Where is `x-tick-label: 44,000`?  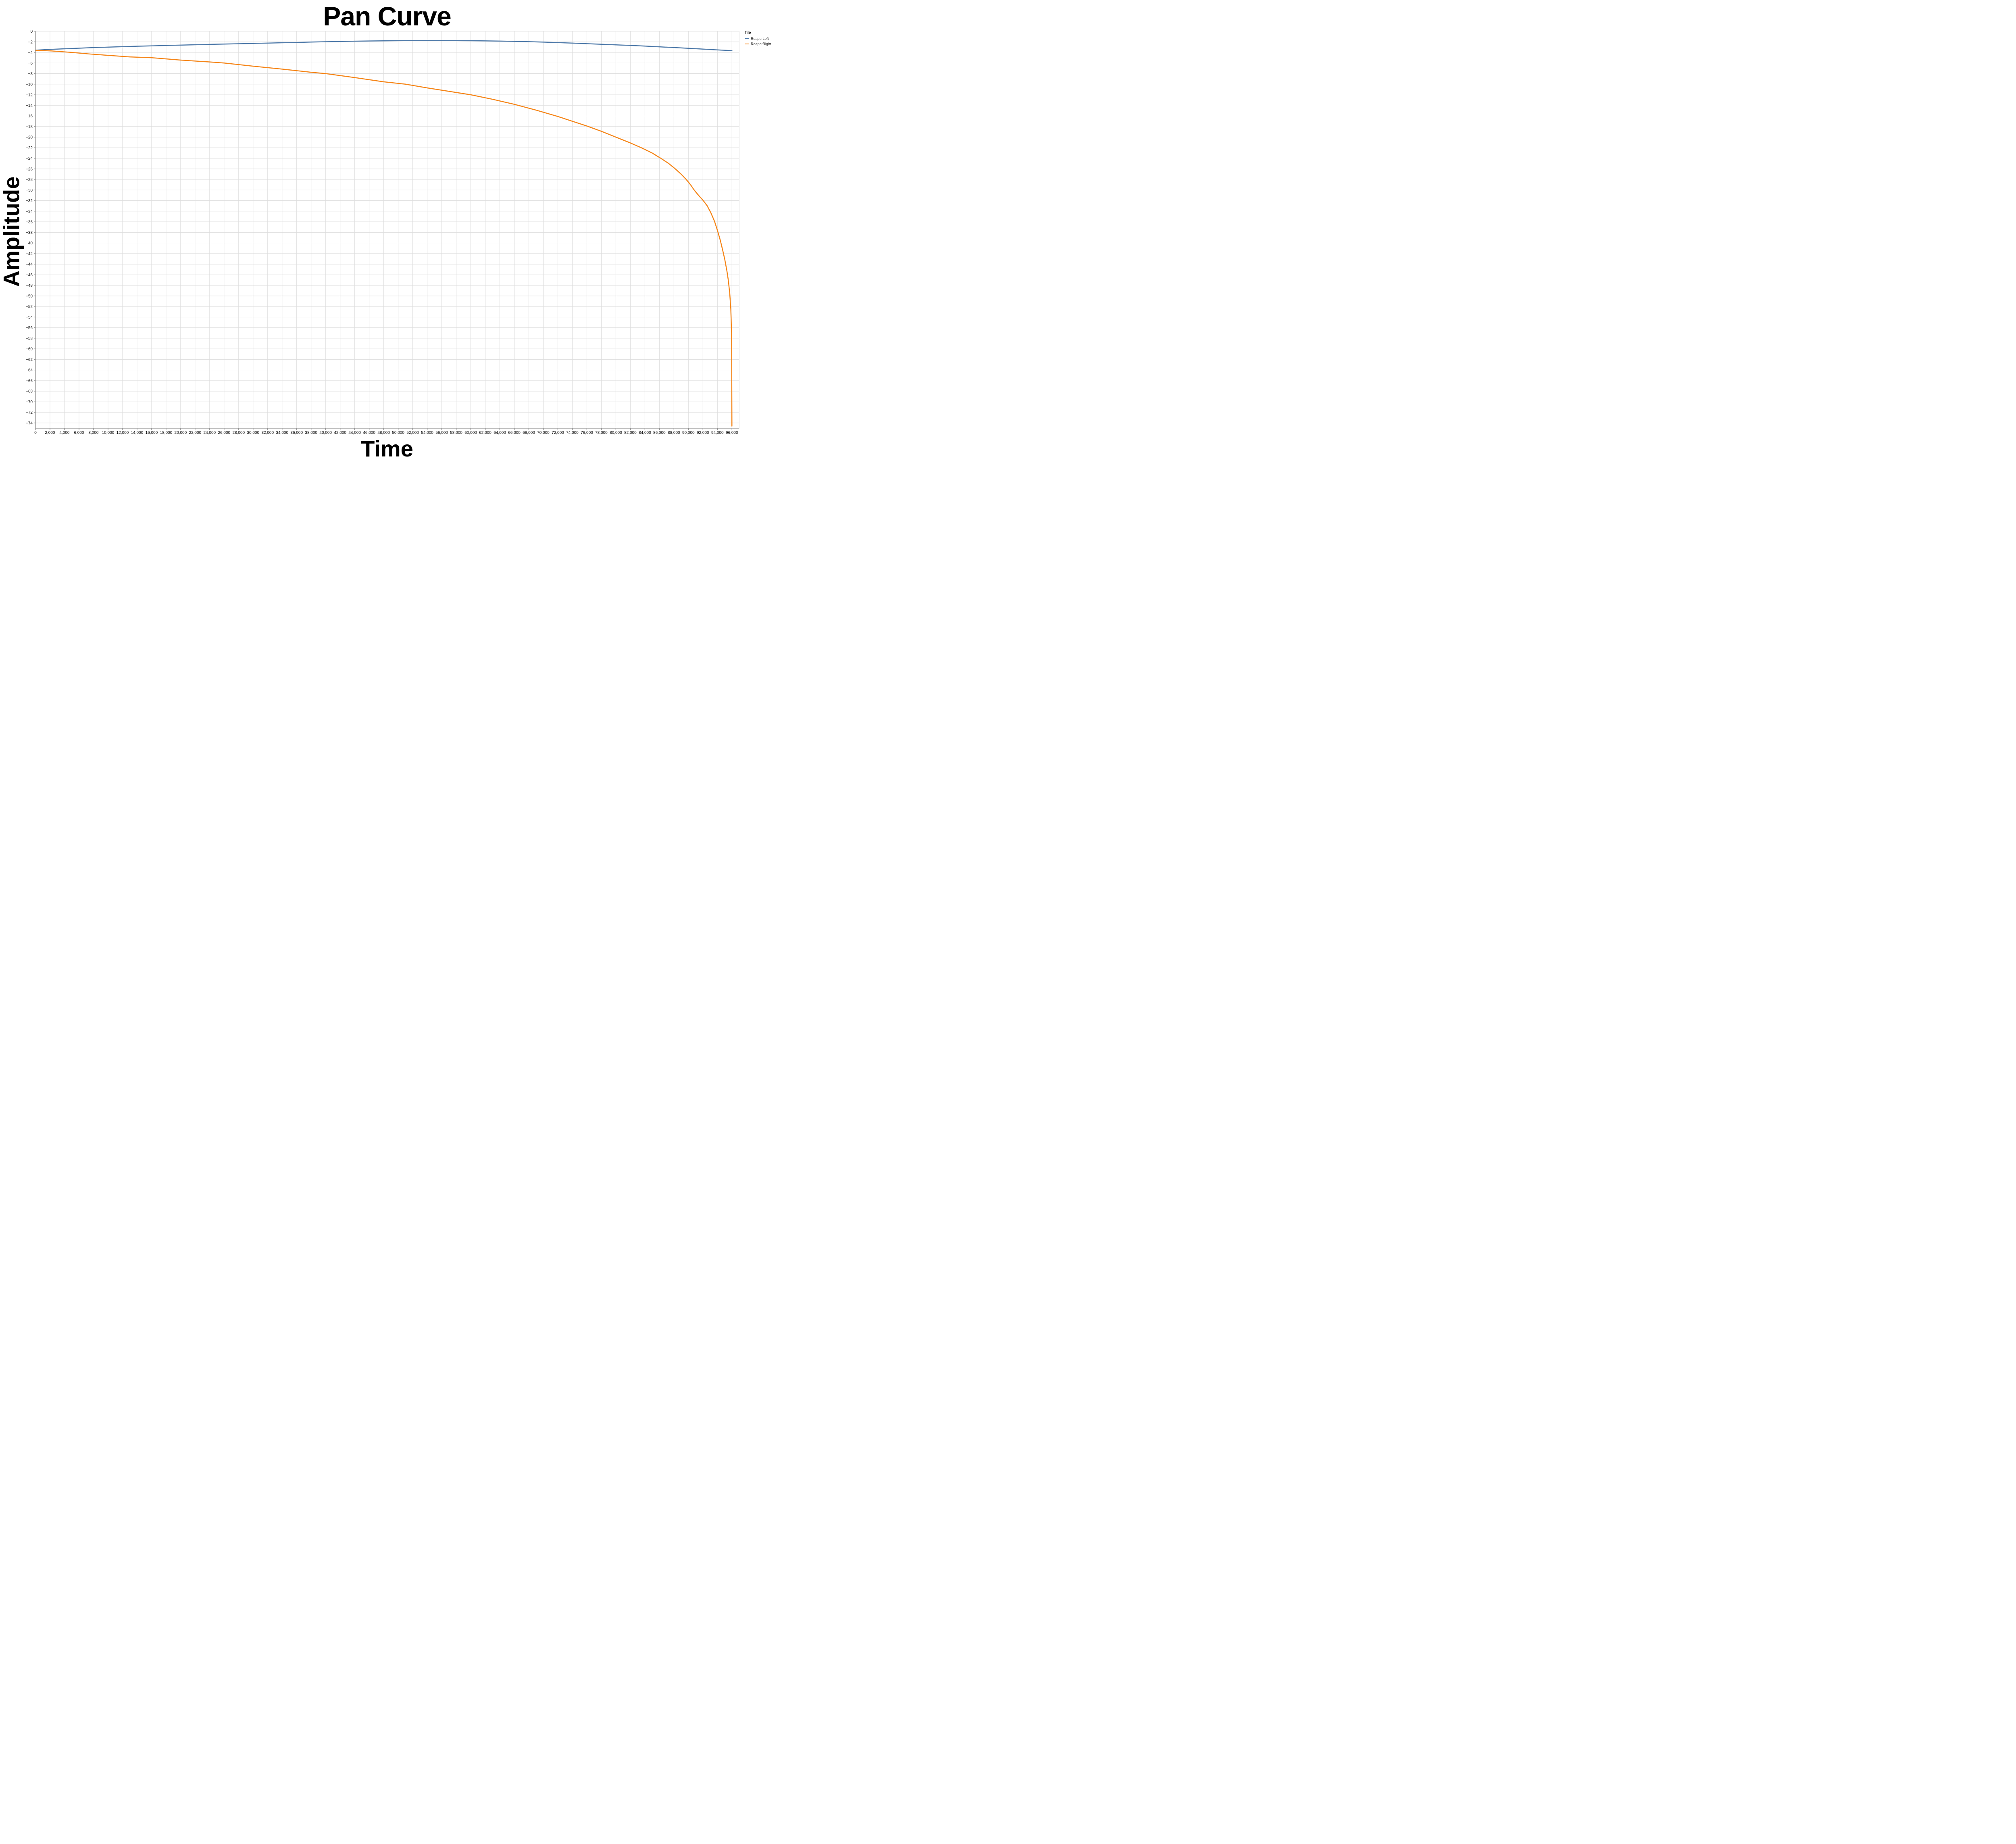 x-tick-label: 44,000 is located at coordinates (354, 433).